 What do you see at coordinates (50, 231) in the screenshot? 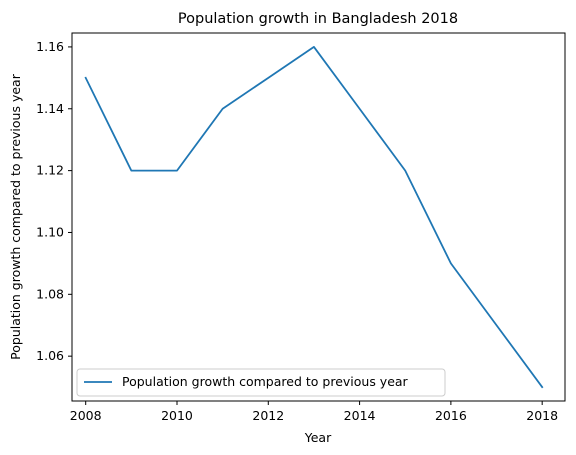
I see `y-tick-label: 1.10` at bounding box center [50, 231].